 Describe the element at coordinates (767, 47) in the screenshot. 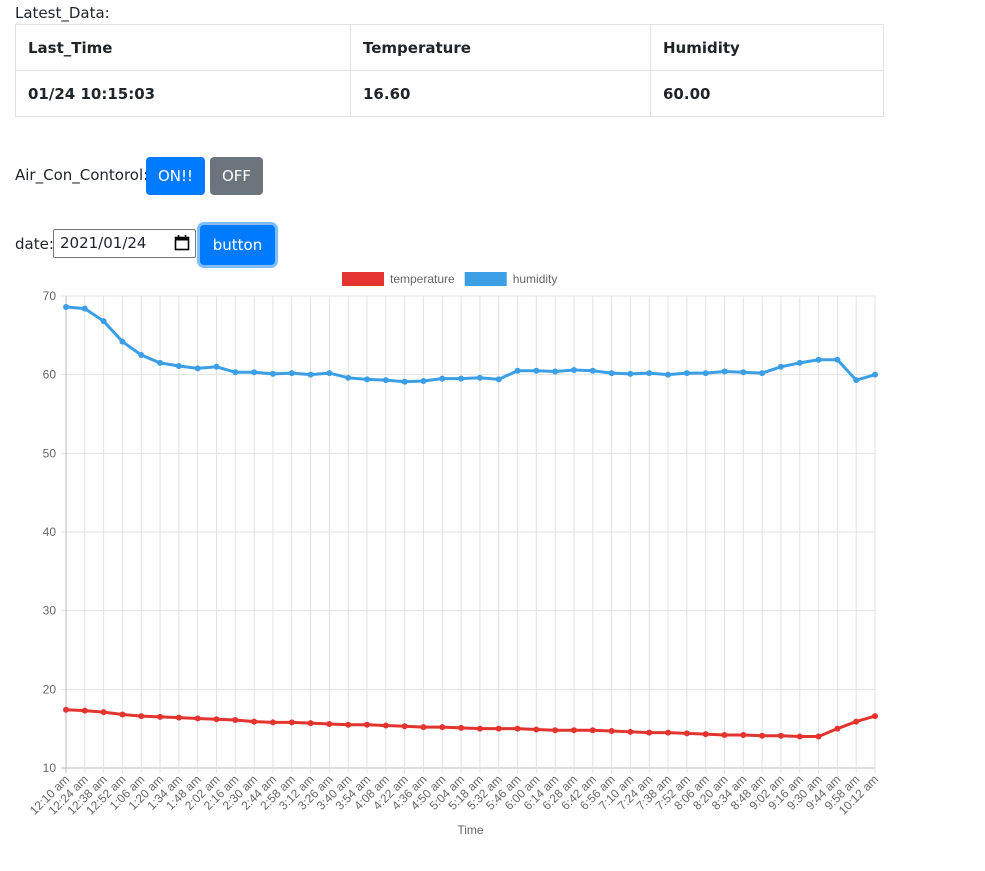

I see `col-header: Humidity` at that location.